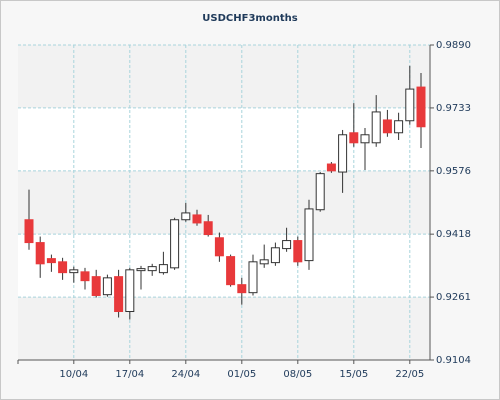 The height and width of the screenshot is (400, 500). What do you see at coordinates (453, 45) in the screenshot?
I see `y-tick-label: 0.9890` at bounding box center [453, 45].